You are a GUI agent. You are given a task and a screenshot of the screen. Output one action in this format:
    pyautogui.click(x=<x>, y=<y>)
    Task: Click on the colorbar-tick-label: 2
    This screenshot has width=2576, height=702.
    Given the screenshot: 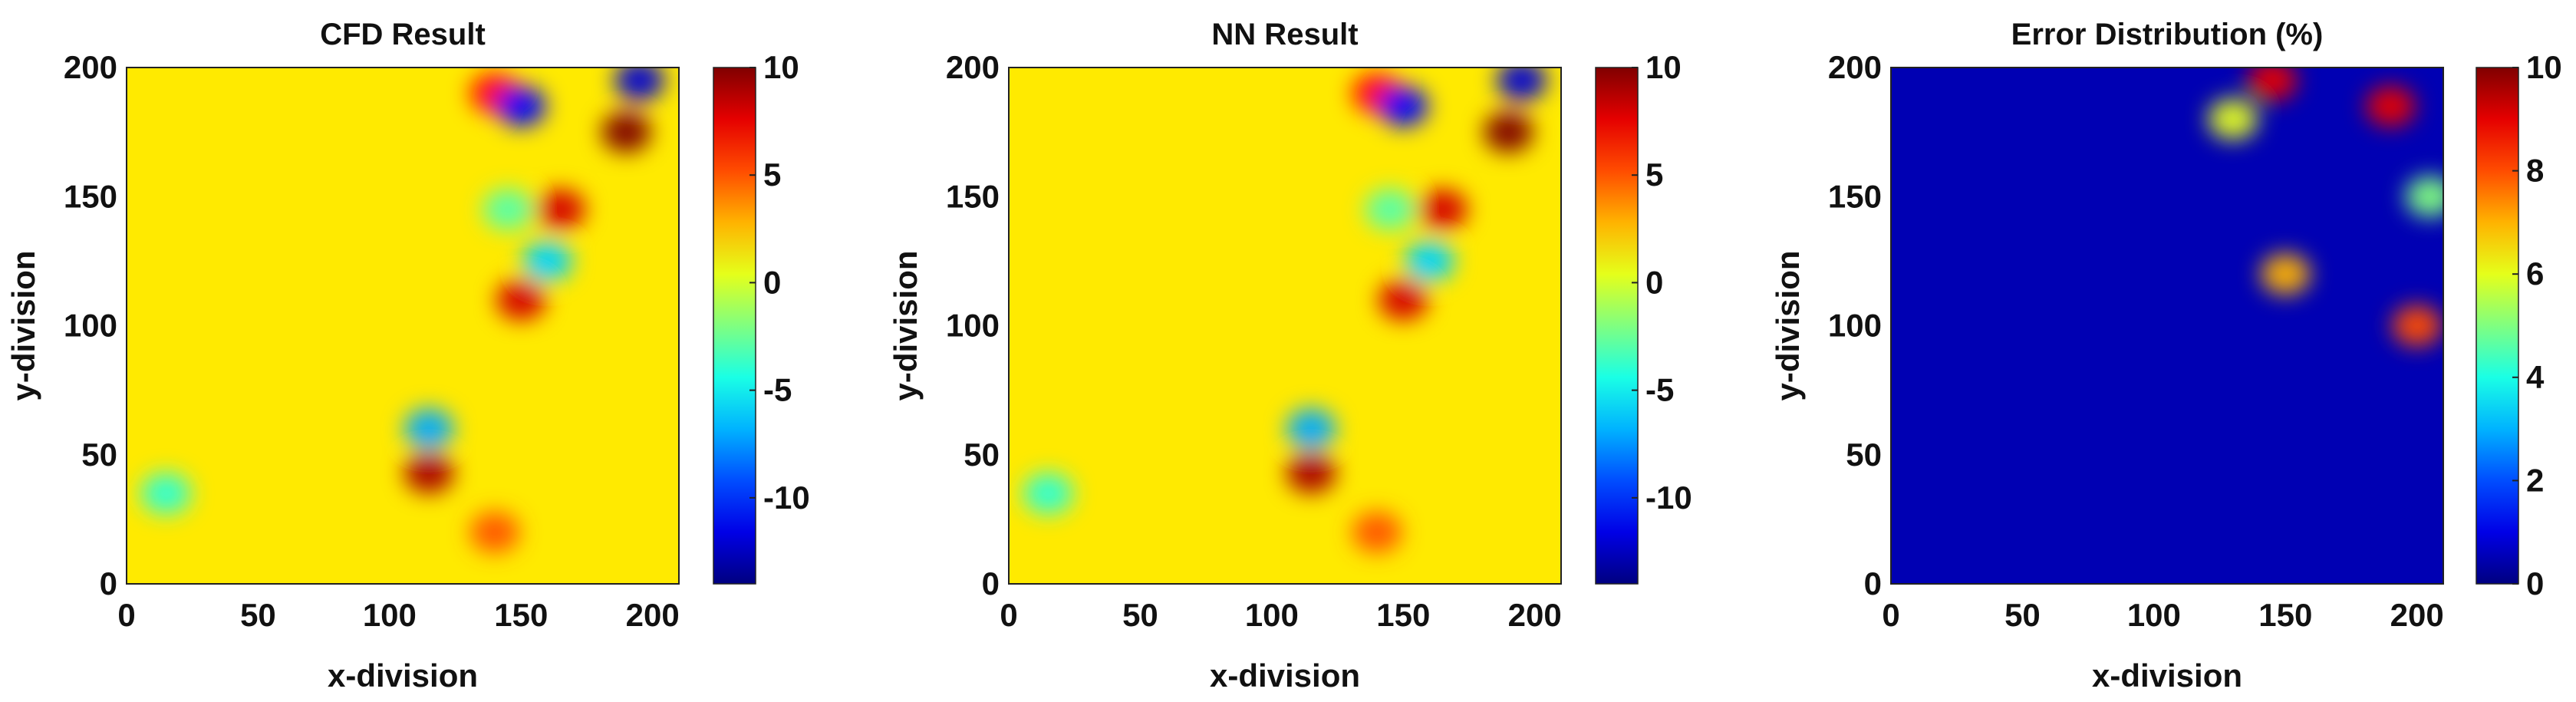 What is the action you would take?
    pyautogui.click(x=2535, y=480)
    